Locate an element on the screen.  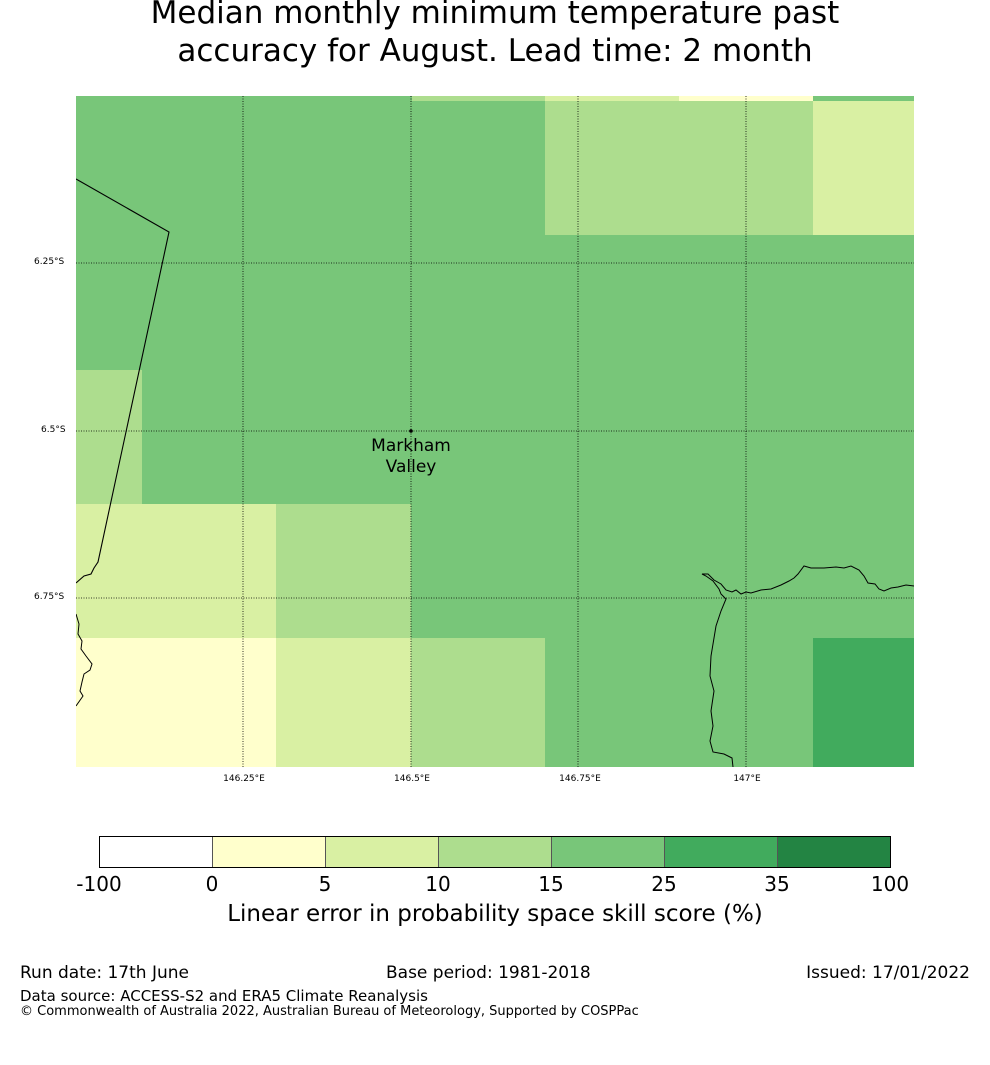
title-line-2: accuracy for August. Lead time: 2 month is located at coordinates (495, 51).